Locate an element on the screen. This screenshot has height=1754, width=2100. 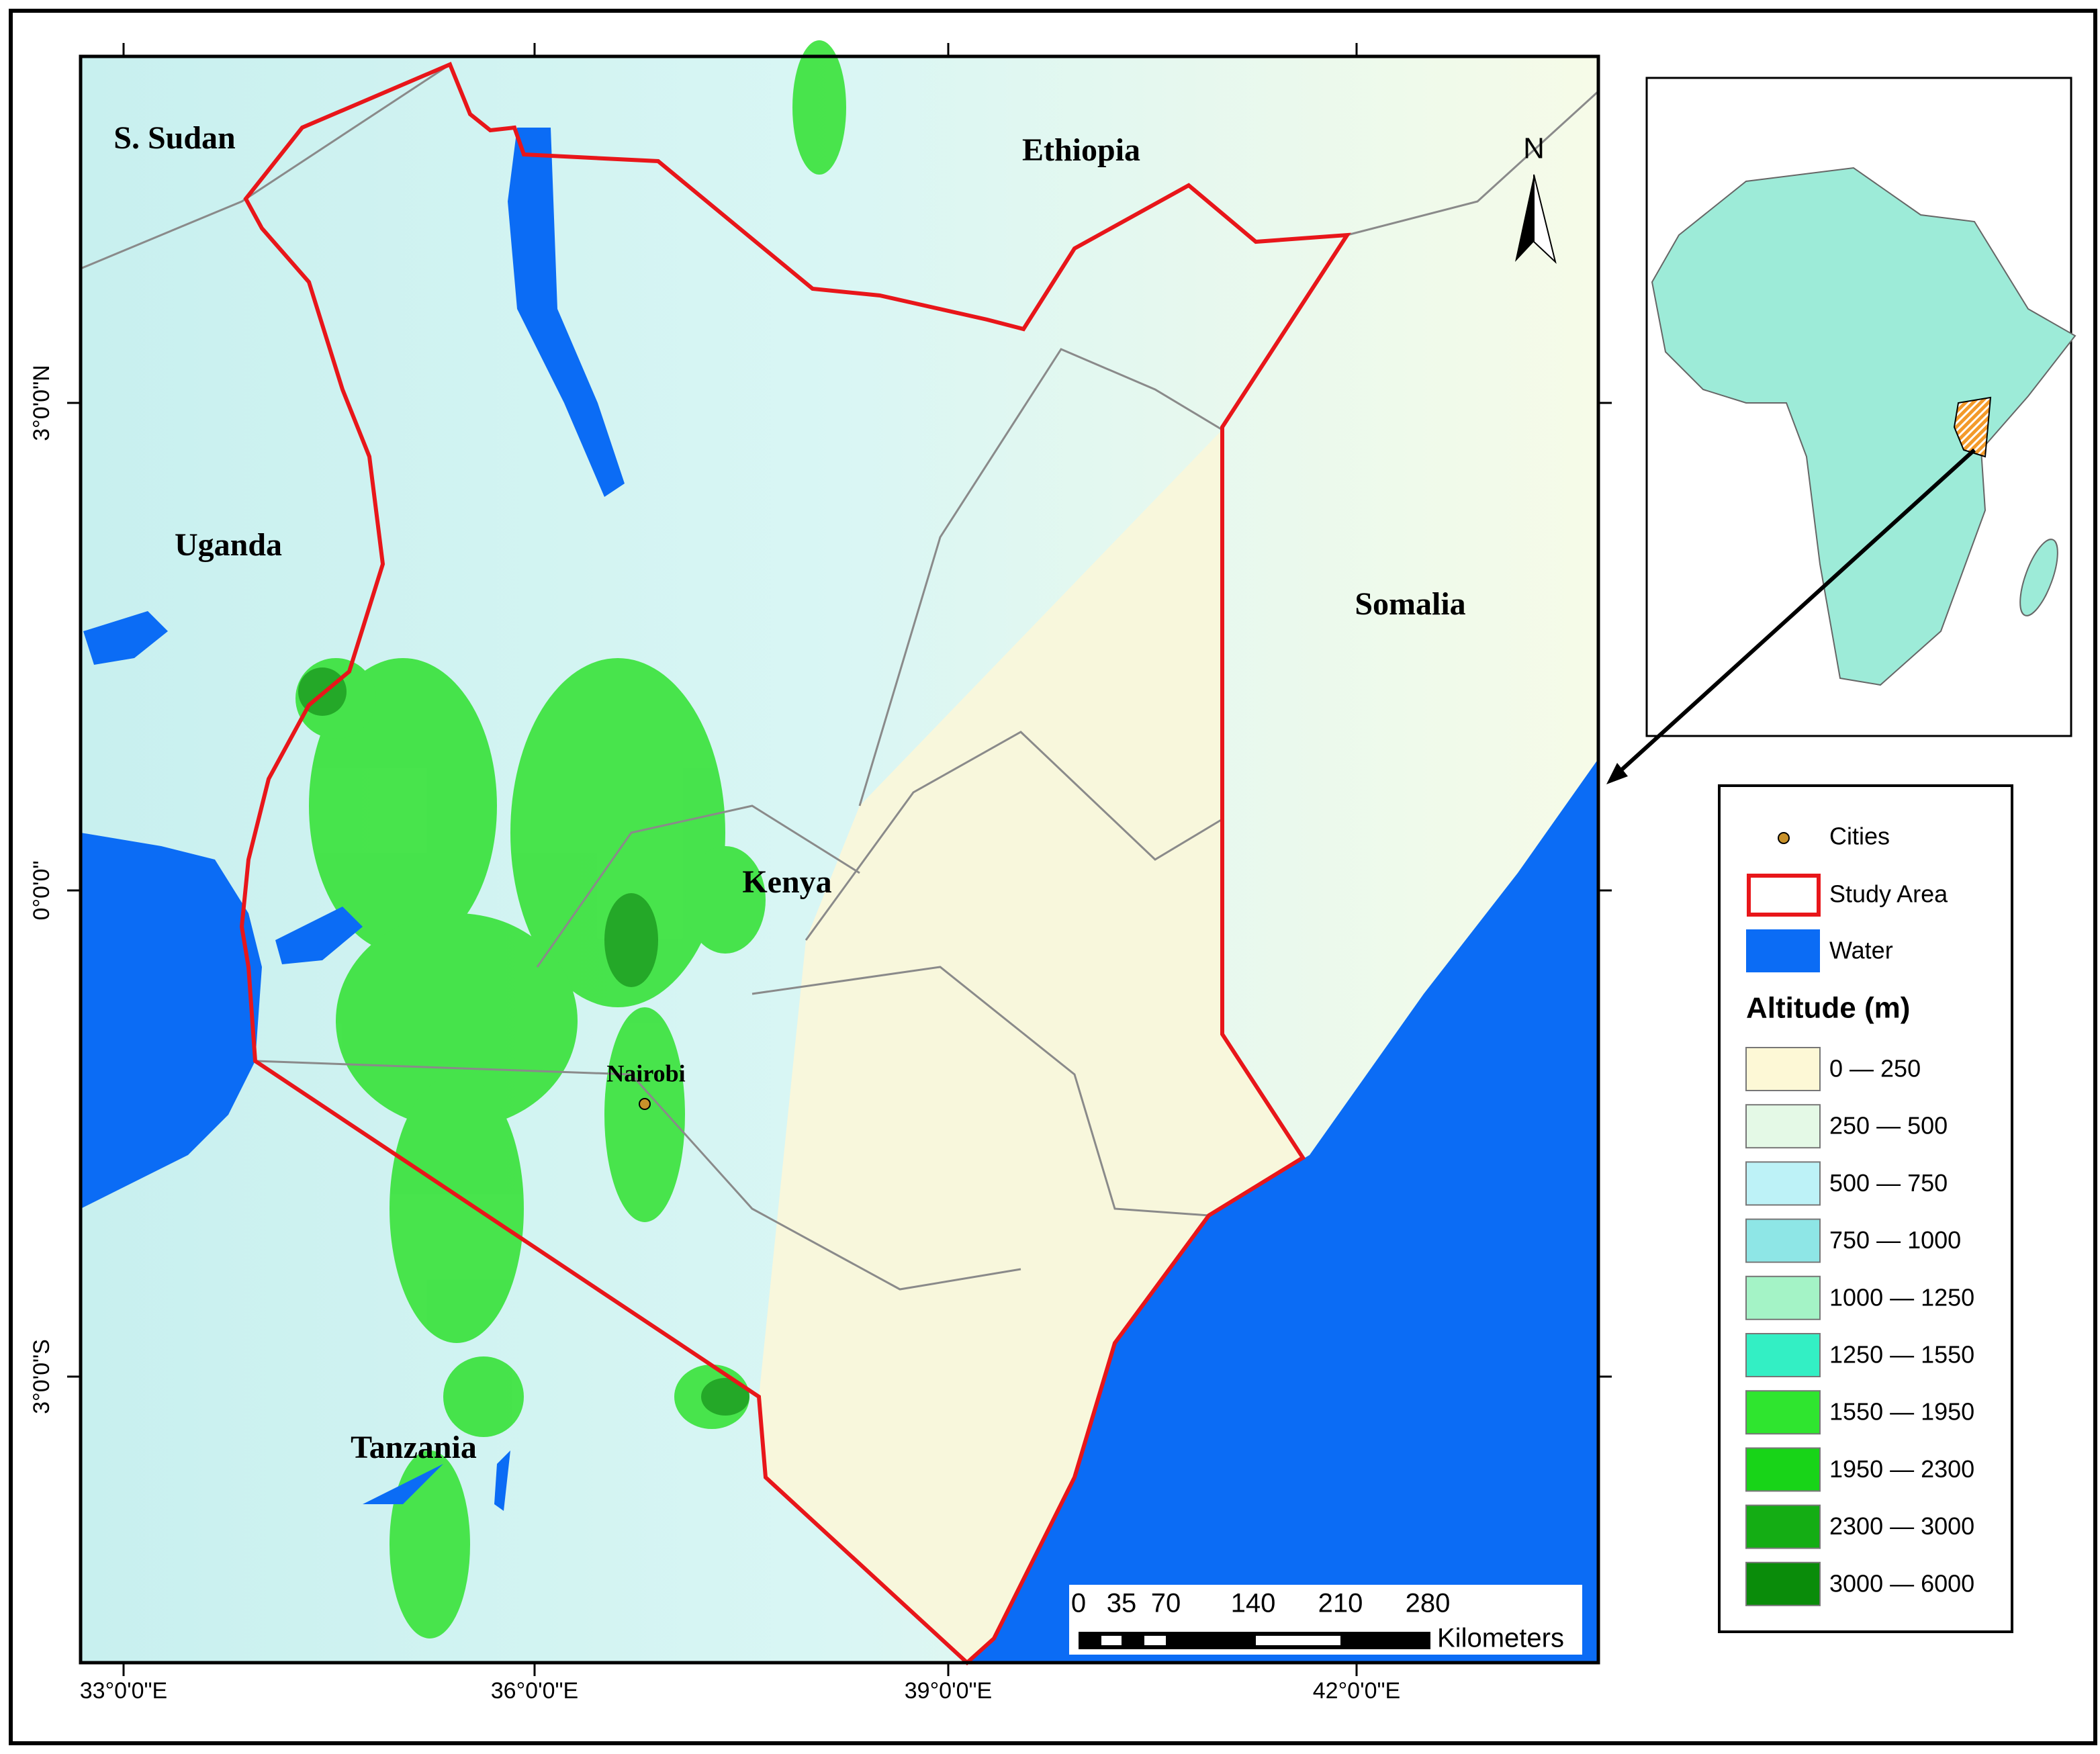
scale-label: 70 is located at coordinates (1166, 1603).